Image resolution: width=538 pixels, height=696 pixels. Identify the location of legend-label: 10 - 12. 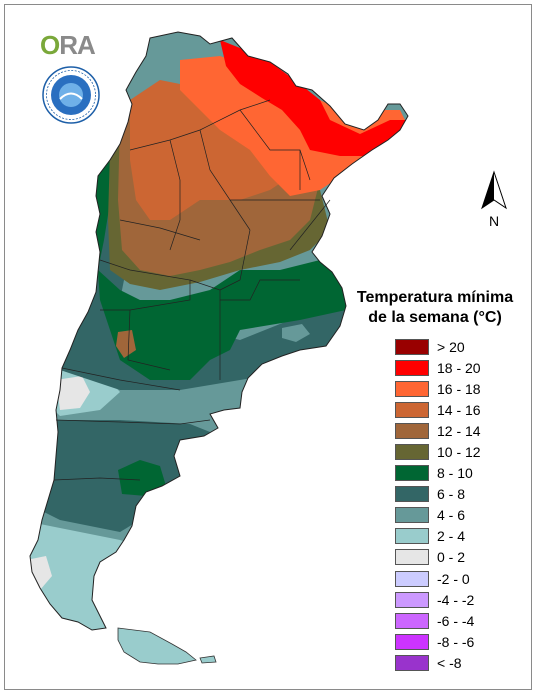
(459, 452).